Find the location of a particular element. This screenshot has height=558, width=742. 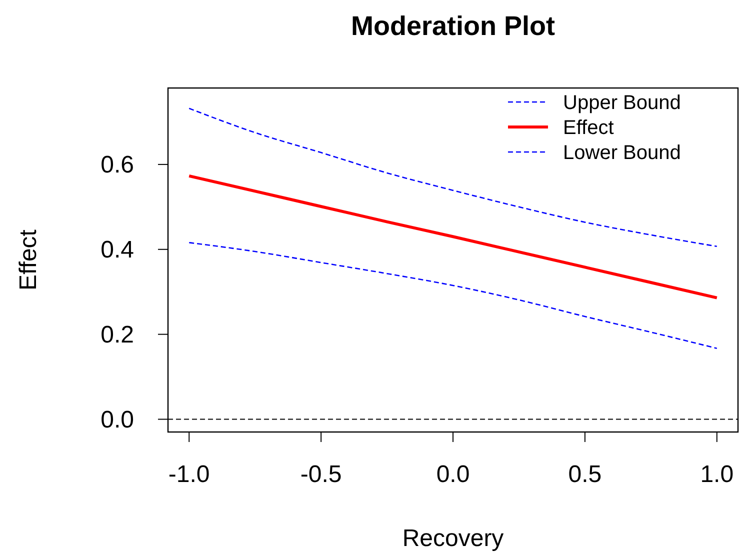

y-tick-label: 0.0 is located at coordinates (117, 420).